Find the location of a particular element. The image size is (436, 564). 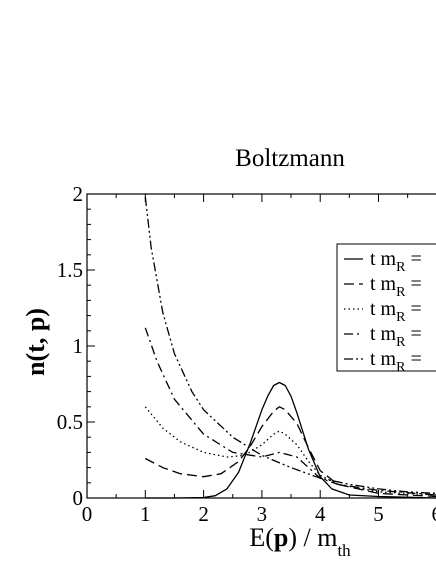

x-tick-label: 0 is located at coordinates (87, 514).